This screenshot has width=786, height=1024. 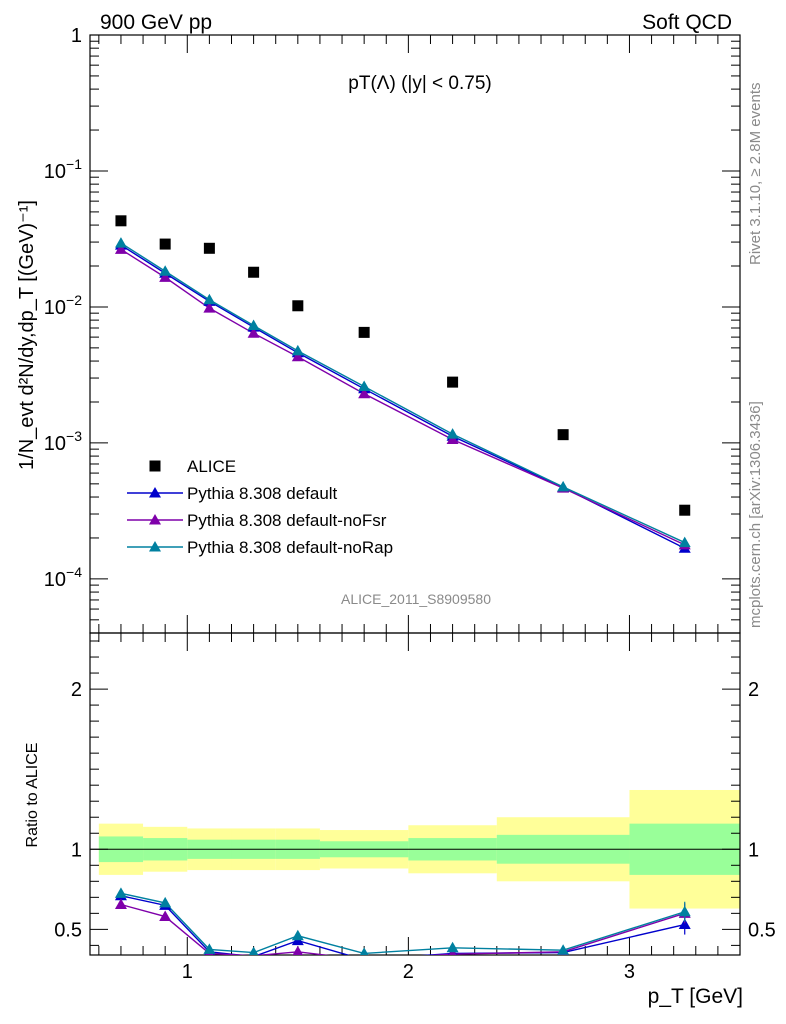 I want to click on watermark: ALICE_2011_S8909580, so click(x=416, y=599).